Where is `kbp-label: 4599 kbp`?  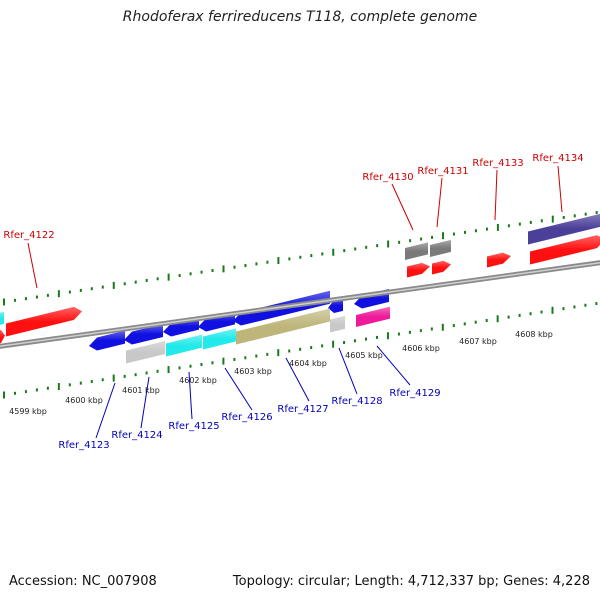 kbp-label: 4599 kbp is located at coordinates (28, 411).